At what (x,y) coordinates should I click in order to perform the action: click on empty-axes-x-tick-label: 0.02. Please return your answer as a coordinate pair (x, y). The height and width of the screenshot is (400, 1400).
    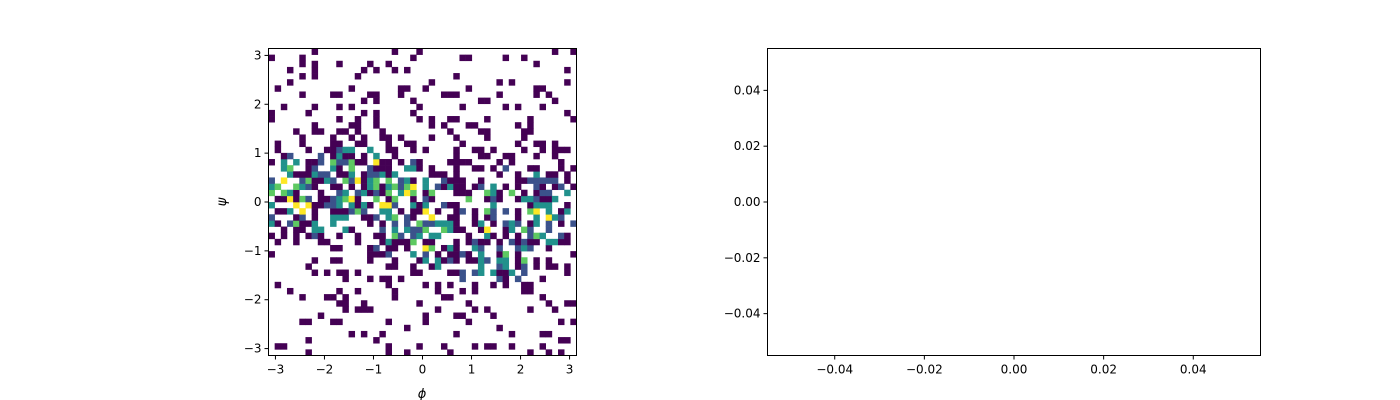
    Looking at the image, I should click on (1103, 370).